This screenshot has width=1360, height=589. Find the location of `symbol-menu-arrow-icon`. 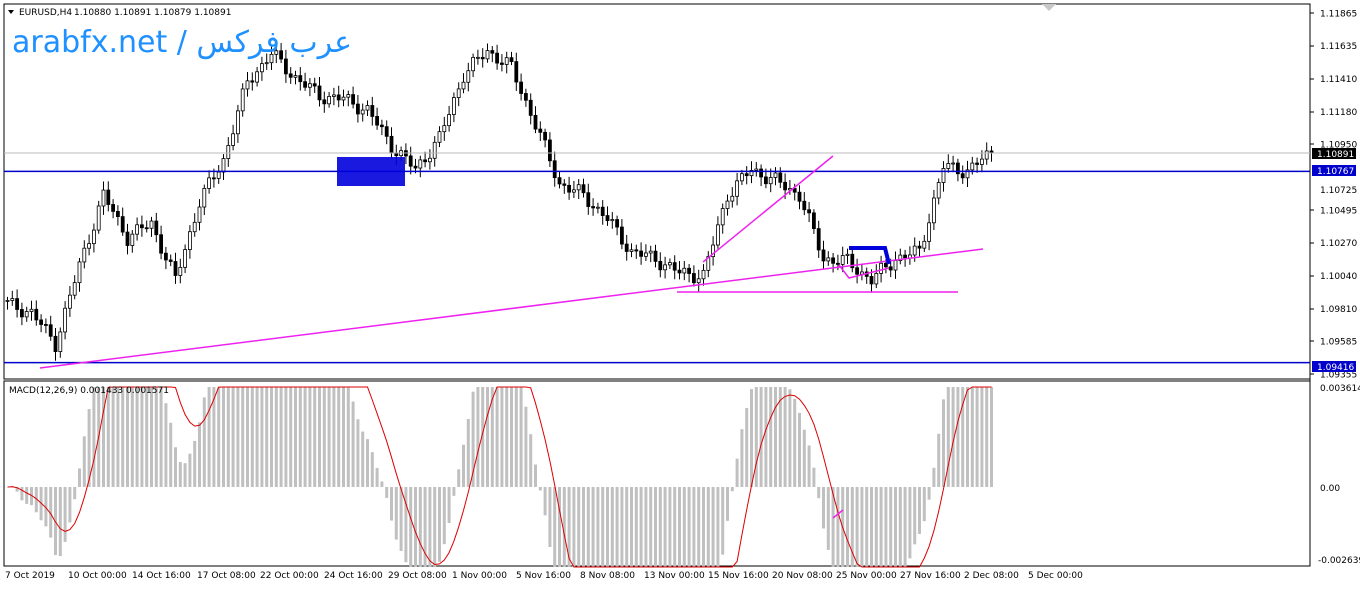

symbol-menu-arrow-icon is located at coordinates (11, 12).